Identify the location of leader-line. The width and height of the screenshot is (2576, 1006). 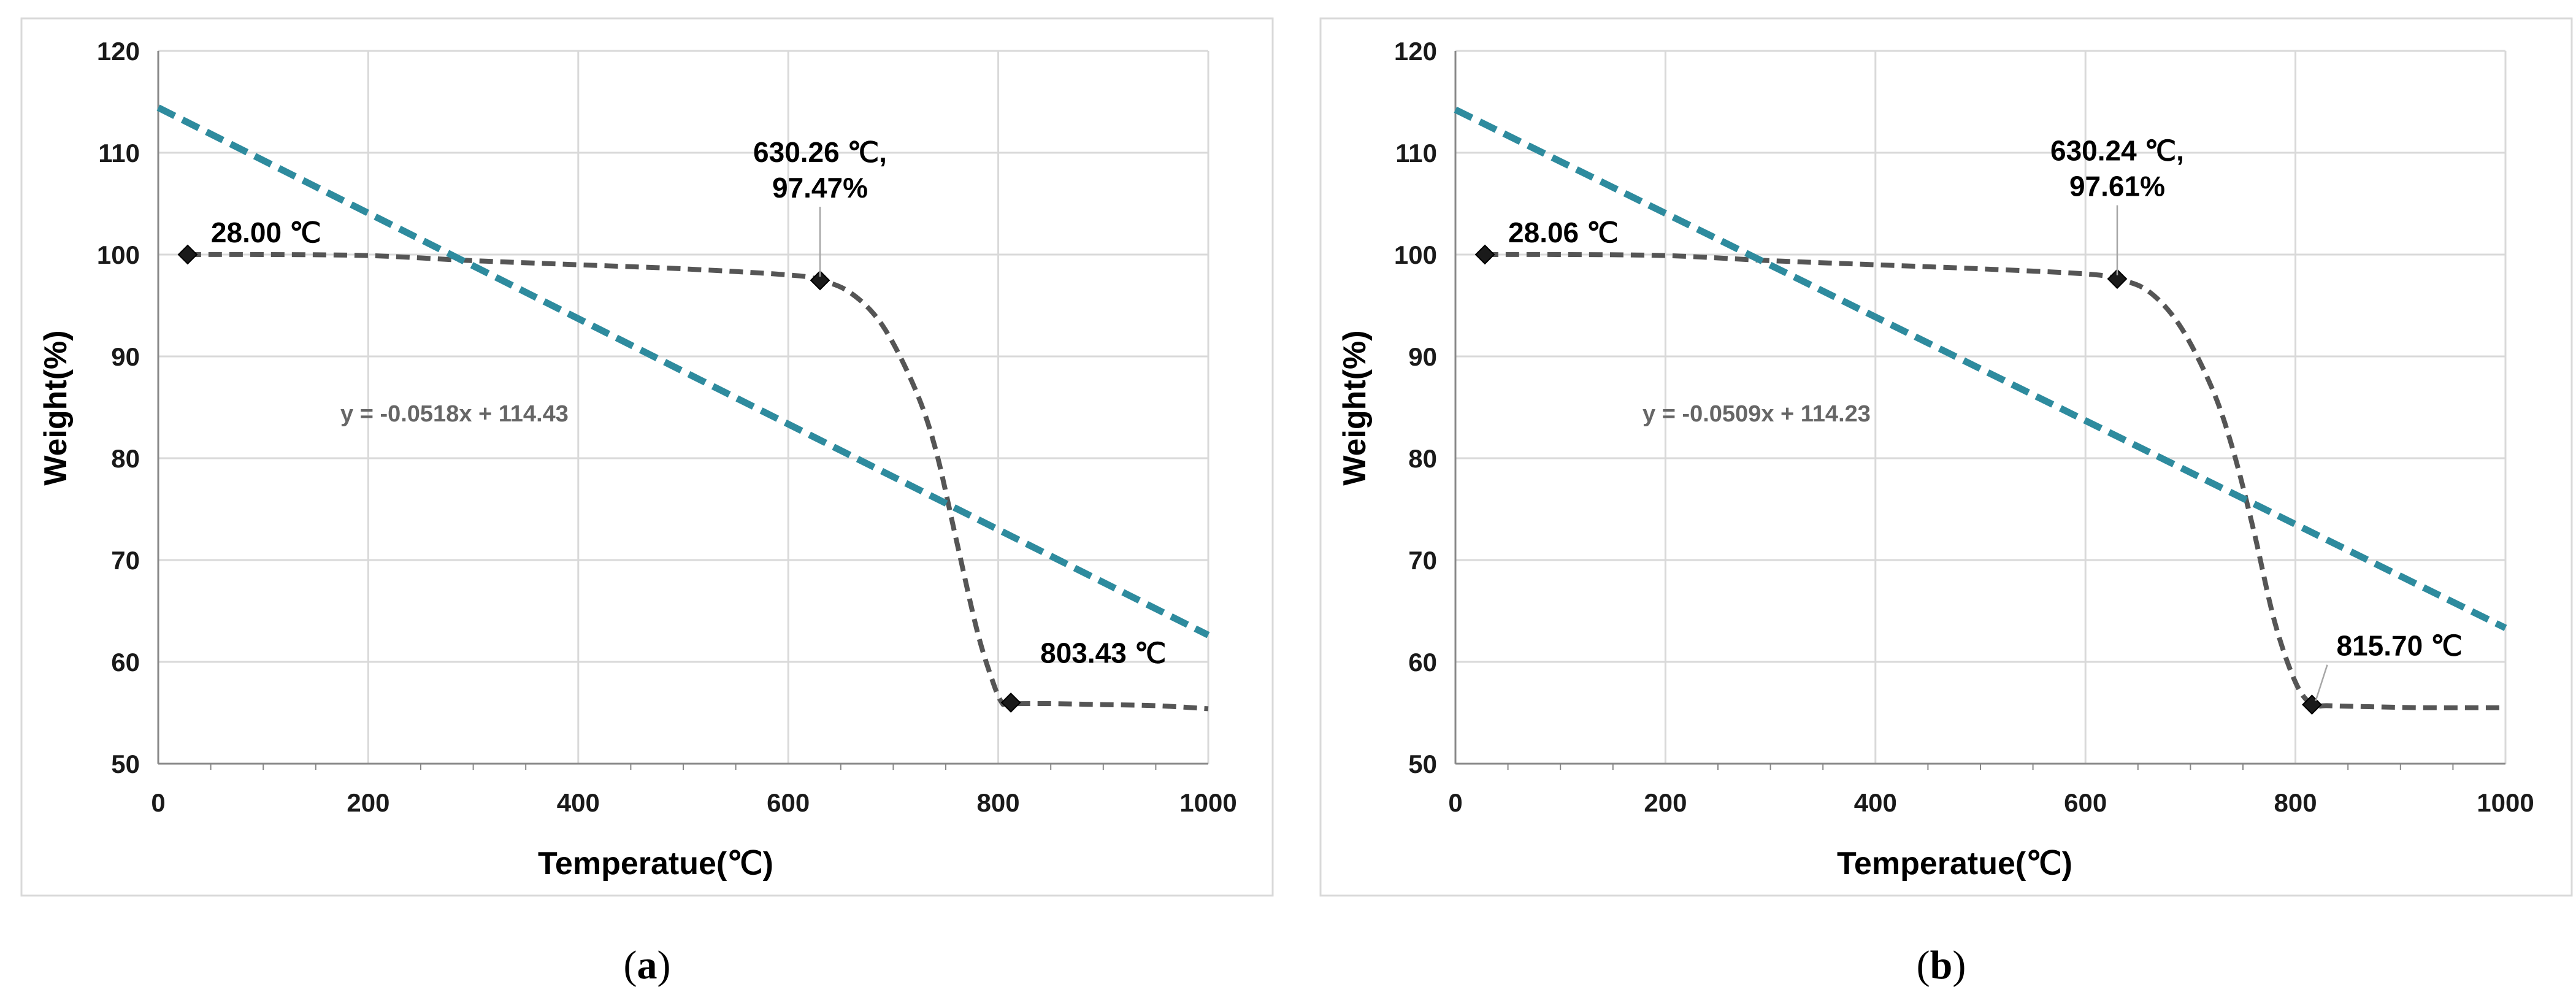
(2321, 683).